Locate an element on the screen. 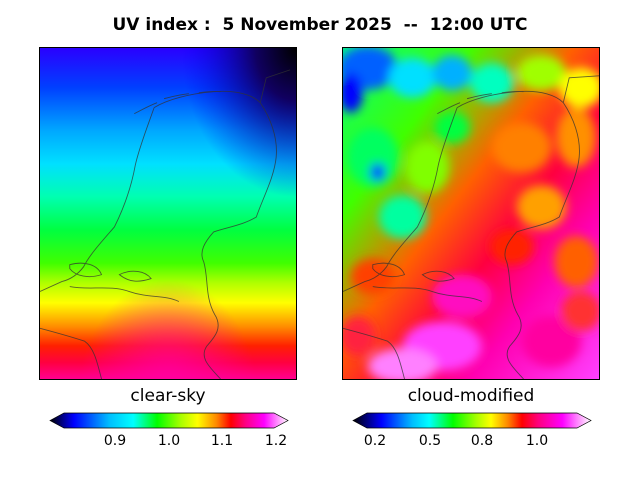  colorbar-tick-label: 0.8 is located at coordinates (482, 441).